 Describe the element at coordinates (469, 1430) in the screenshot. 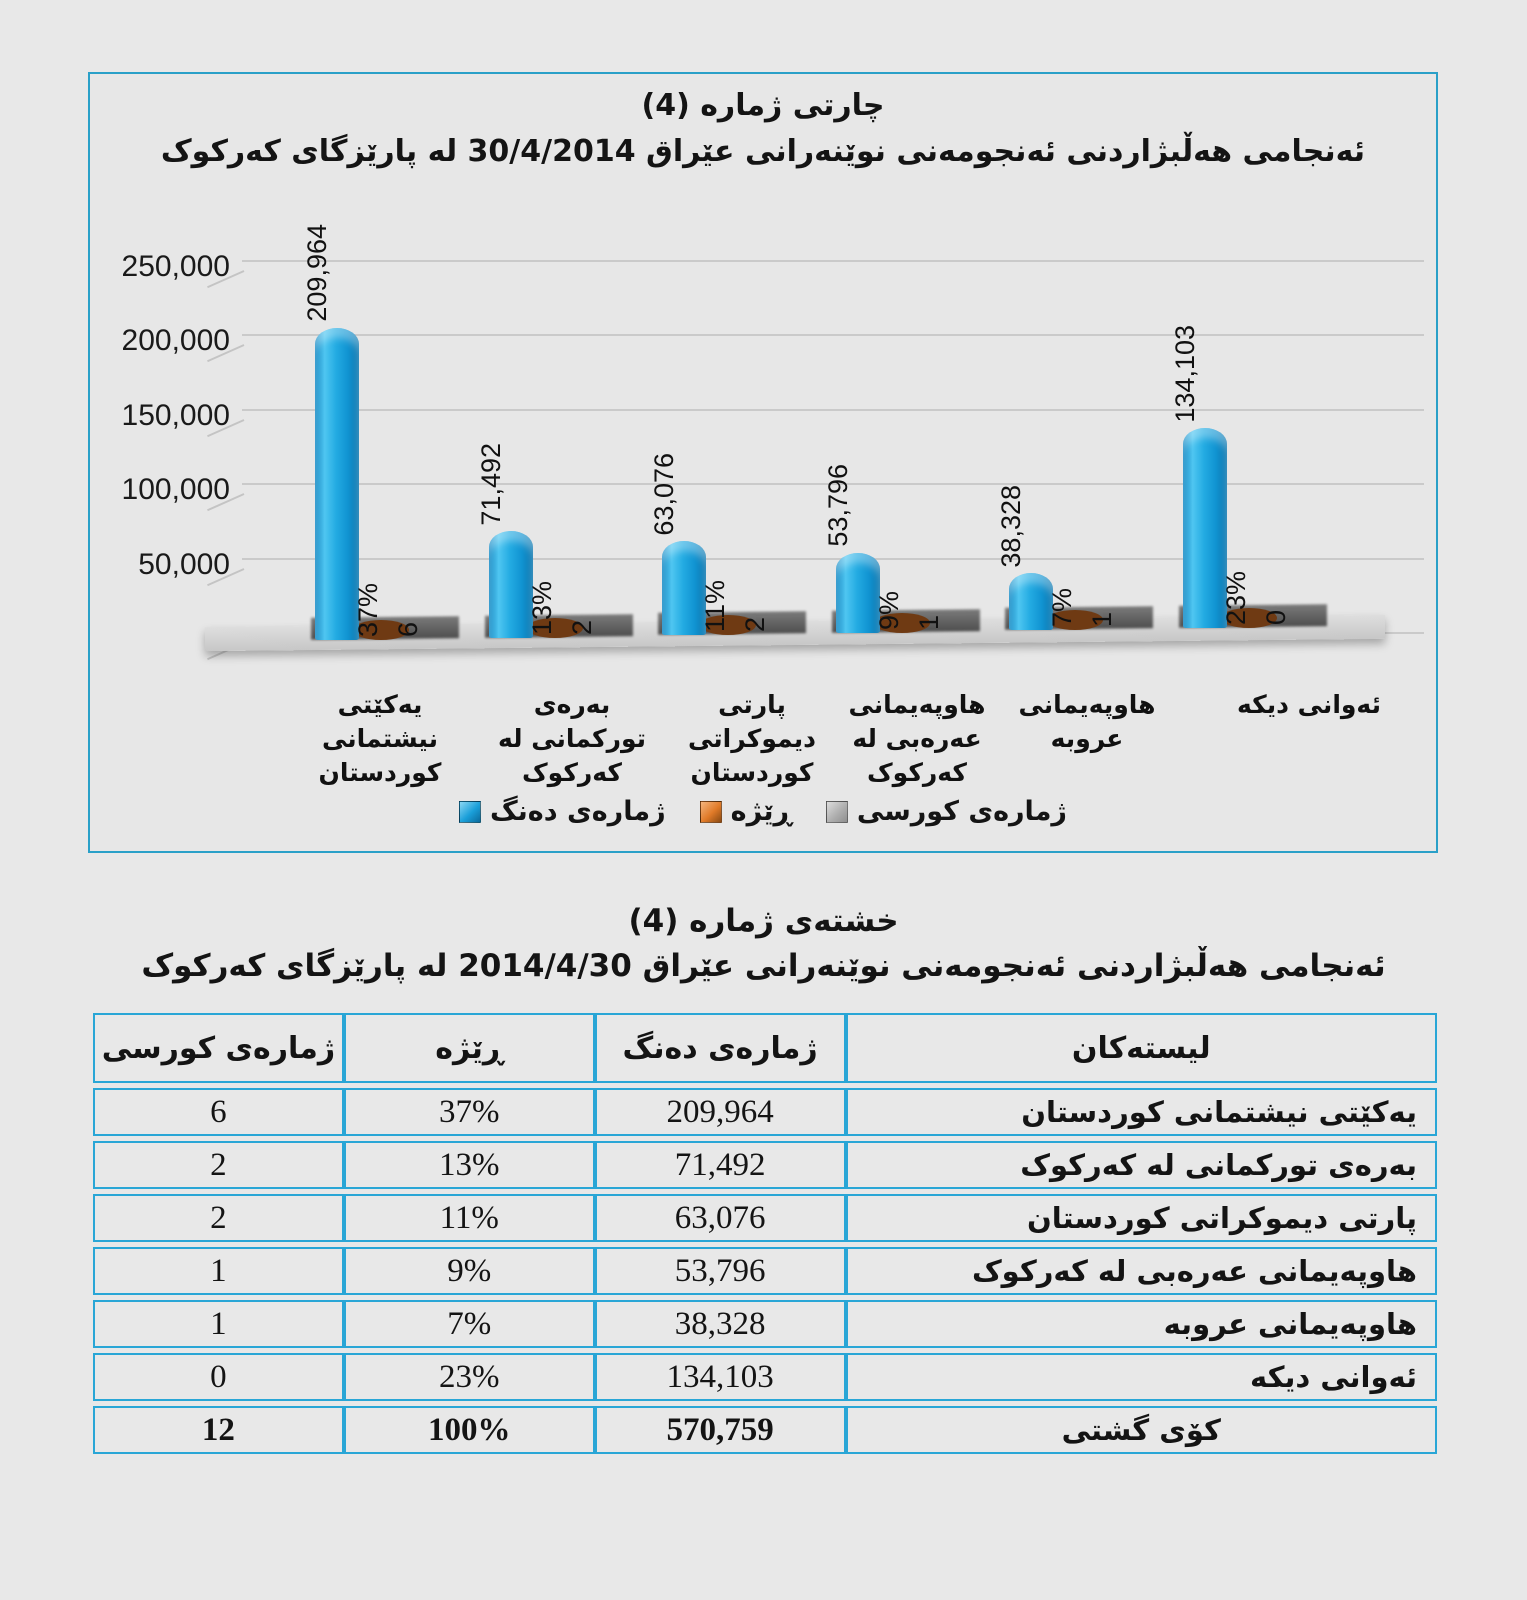

I see `percent-cell: 100%` at that location.